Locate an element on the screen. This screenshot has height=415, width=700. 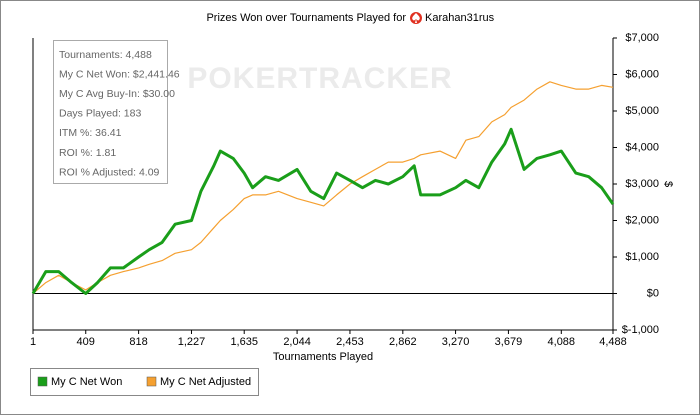
watermark: POKERTRACKER is located at coordinates (319, 78).